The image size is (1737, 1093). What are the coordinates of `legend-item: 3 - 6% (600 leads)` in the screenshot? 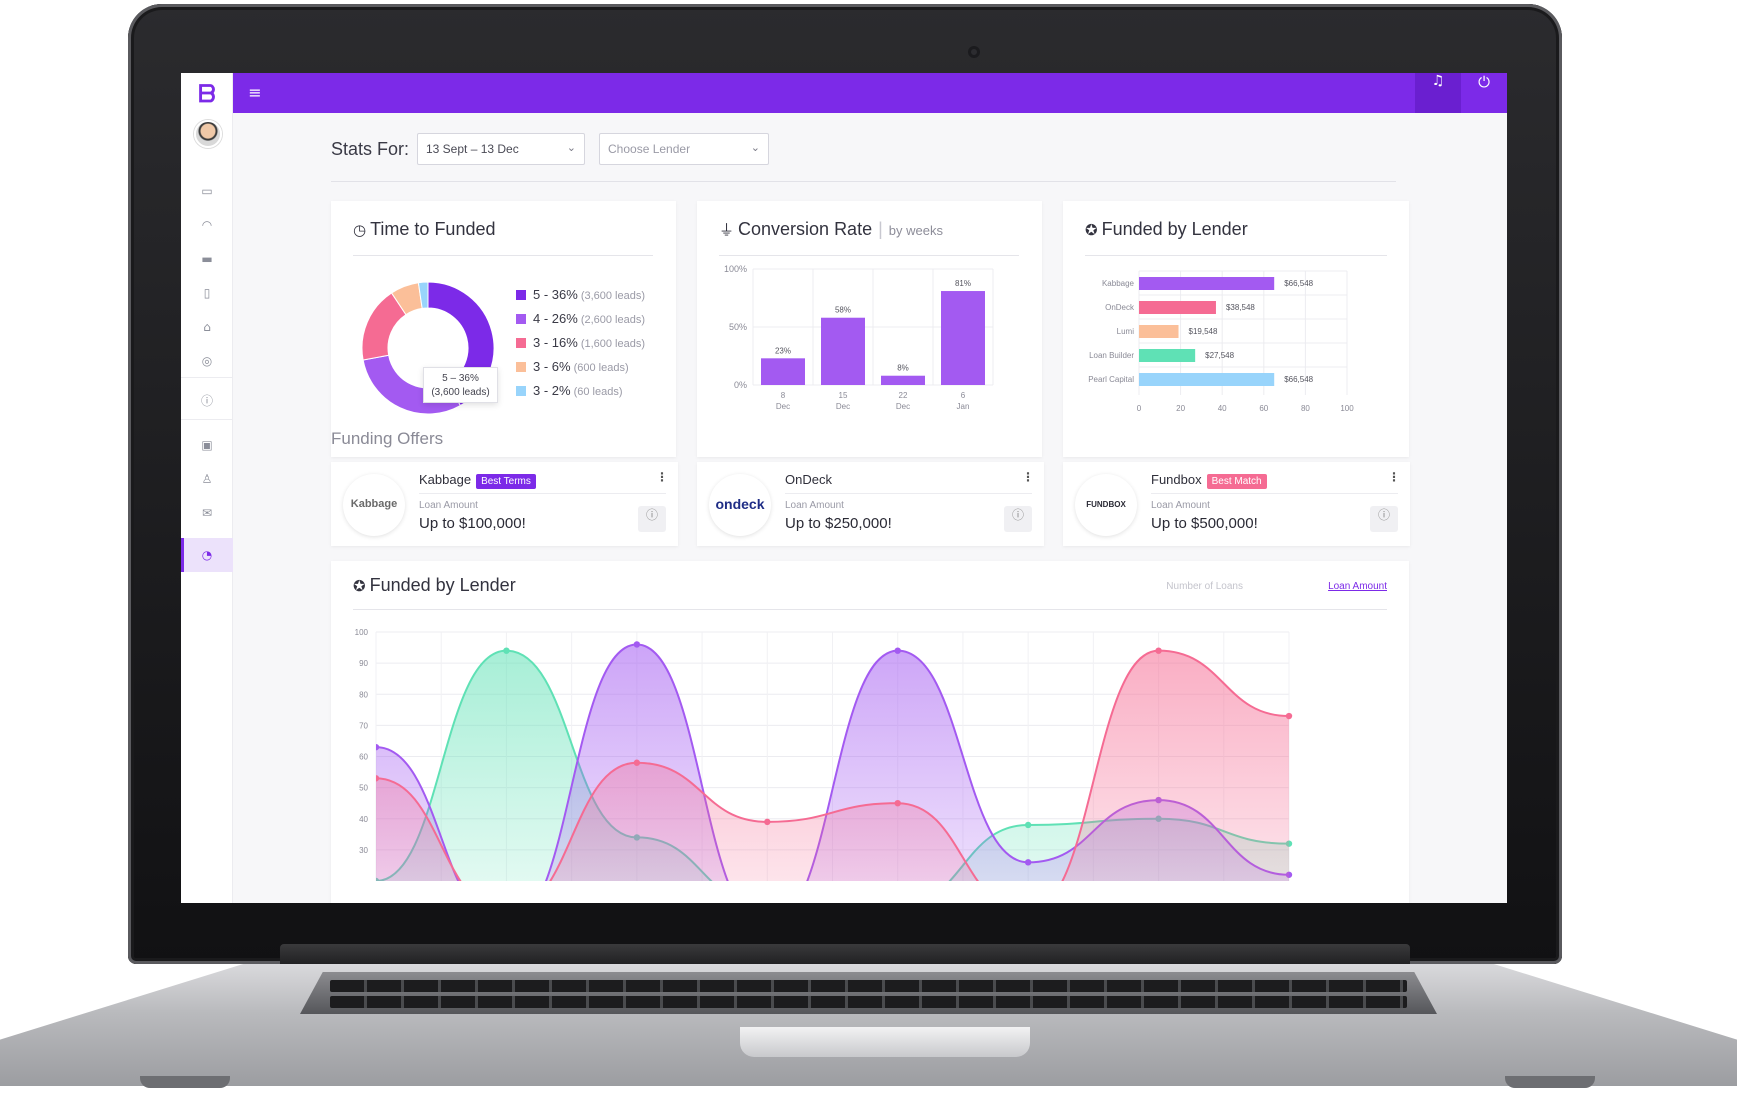 It's located at (580, 371).